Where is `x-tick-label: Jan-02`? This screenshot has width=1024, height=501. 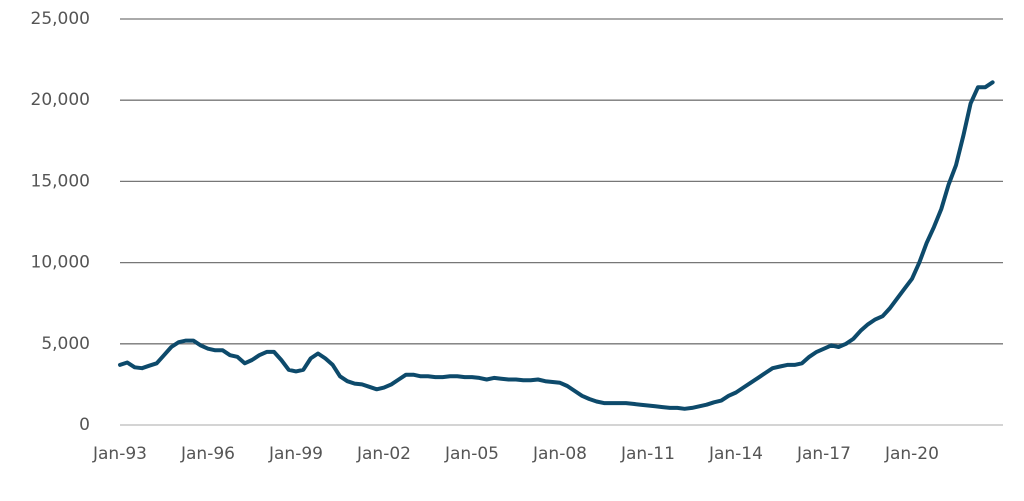
x-tick-label: Jan-02 is located at coordinates (383, 454).